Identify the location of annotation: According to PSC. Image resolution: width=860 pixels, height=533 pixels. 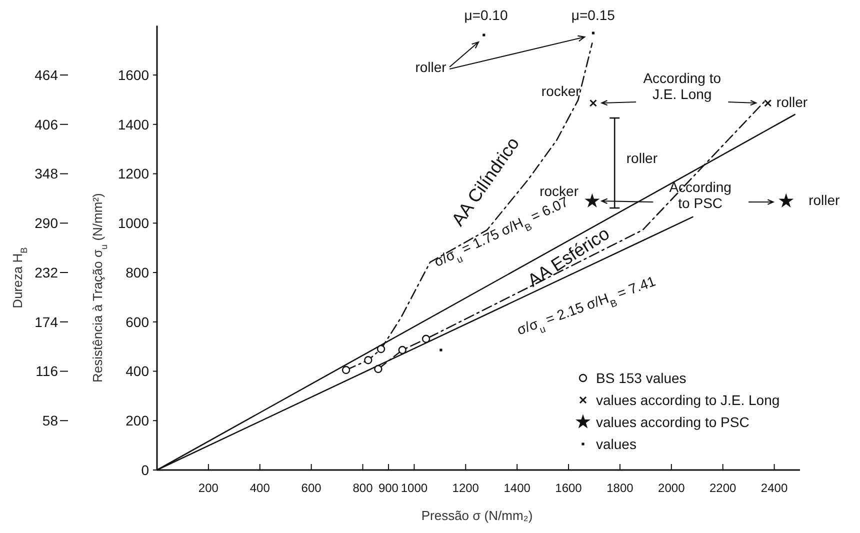
(700, 195).